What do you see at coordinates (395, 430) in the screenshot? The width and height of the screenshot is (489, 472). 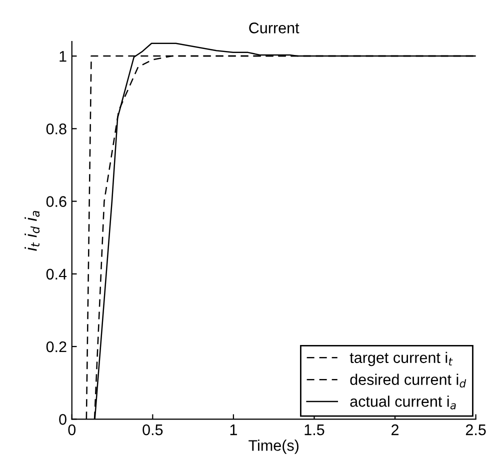 I see `x-tick-label: 2` at bounding box center [395, 430].